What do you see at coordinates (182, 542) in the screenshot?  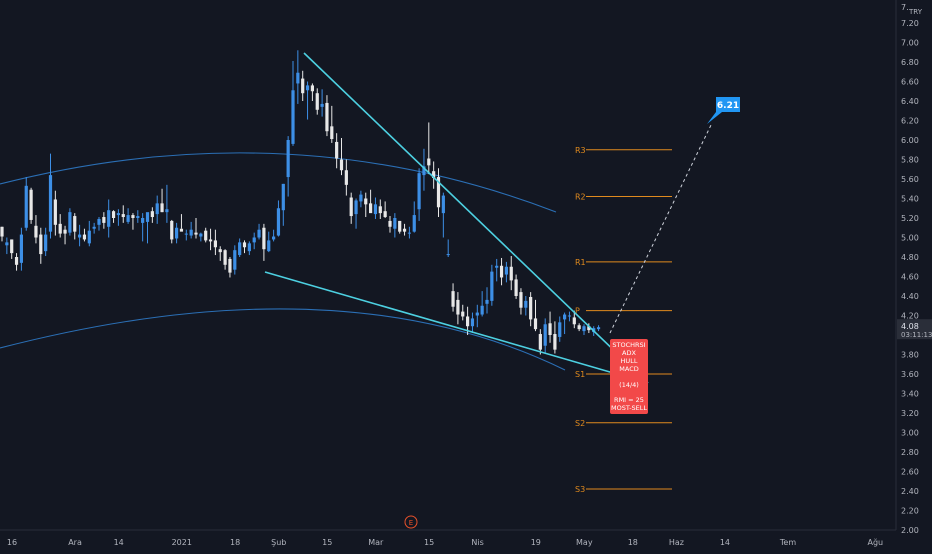 I see `time-tick-label: 2021` at bounding box center [182, 542].